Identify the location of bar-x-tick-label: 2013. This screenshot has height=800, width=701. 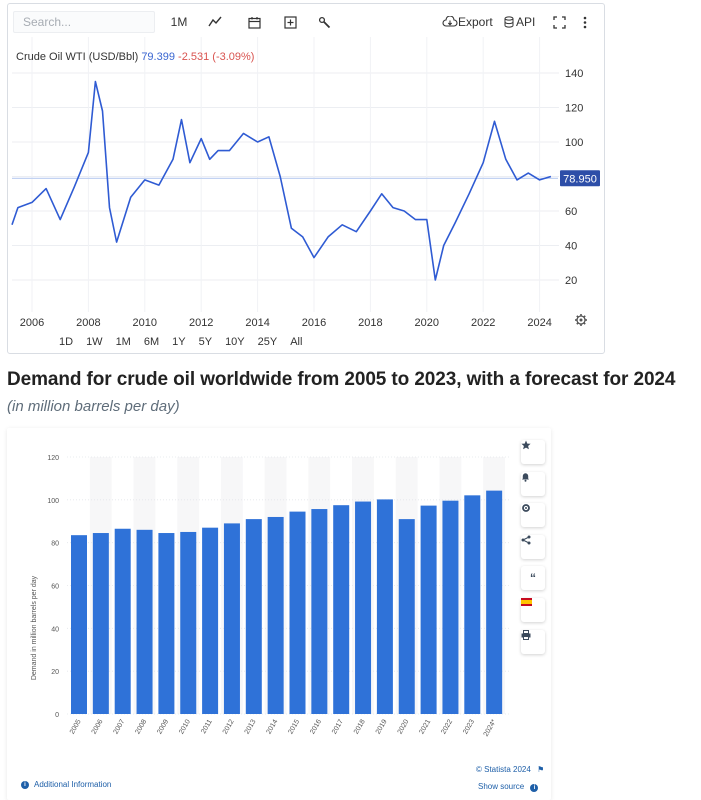
(251, 726).